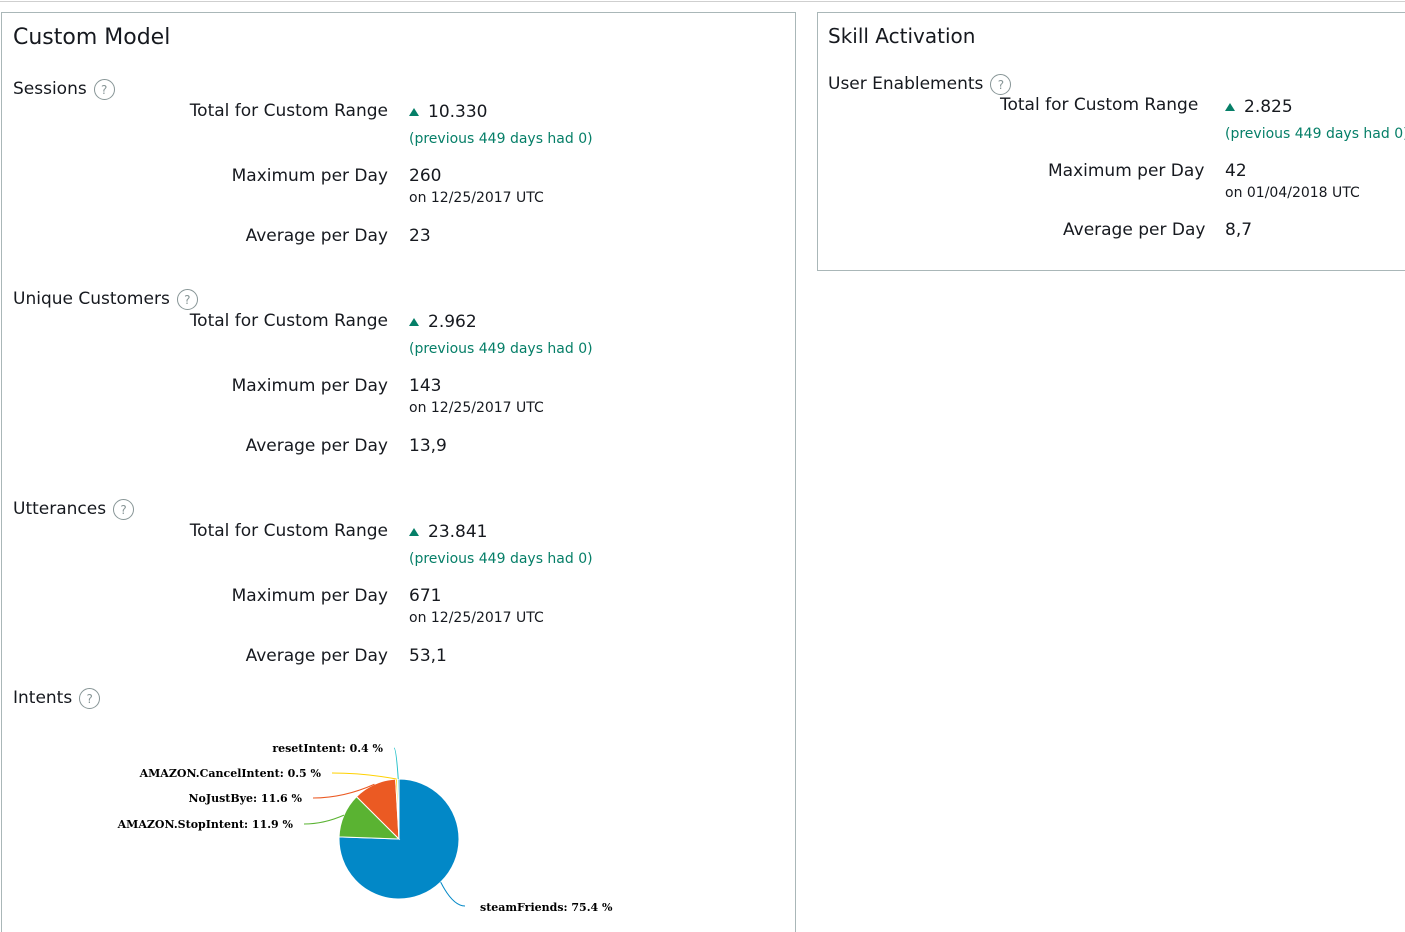 The width and height of the screenshot is (1405, 932). Describe the element at coordinates (398, 809) in the screenshot. I see `pie-slice-resetintent` at that location.